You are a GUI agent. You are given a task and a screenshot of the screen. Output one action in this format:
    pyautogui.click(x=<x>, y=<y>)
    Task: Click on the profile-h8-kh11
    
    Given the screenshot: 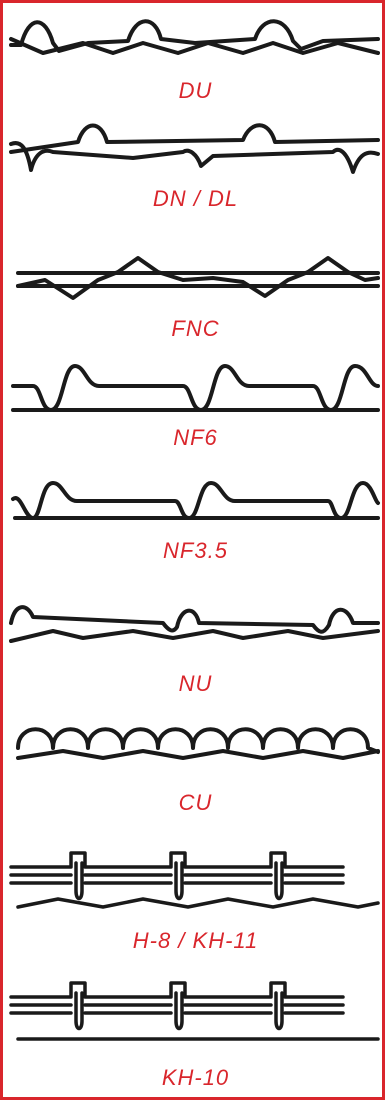 What is the action you would take?
    pyautogui.click(x=194, y=880)
    